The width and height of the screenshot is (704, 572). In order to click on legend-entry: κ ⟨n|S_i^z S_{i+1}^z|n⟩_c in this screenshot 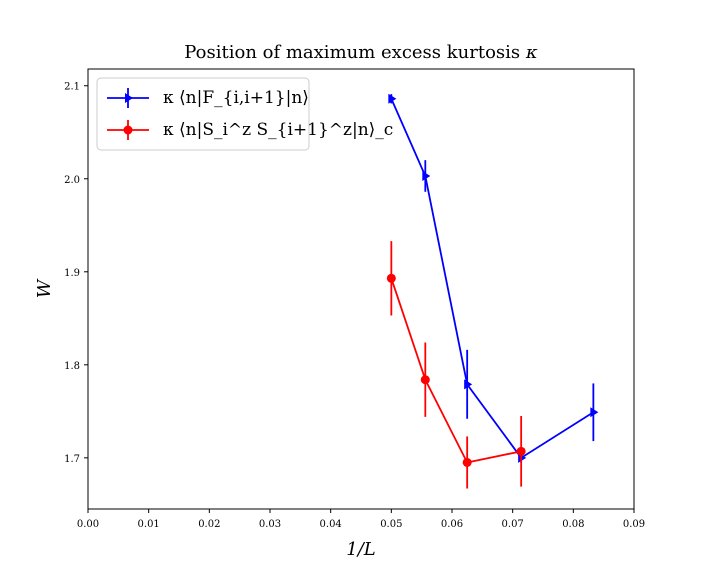, I will do `click(250, 130)`.